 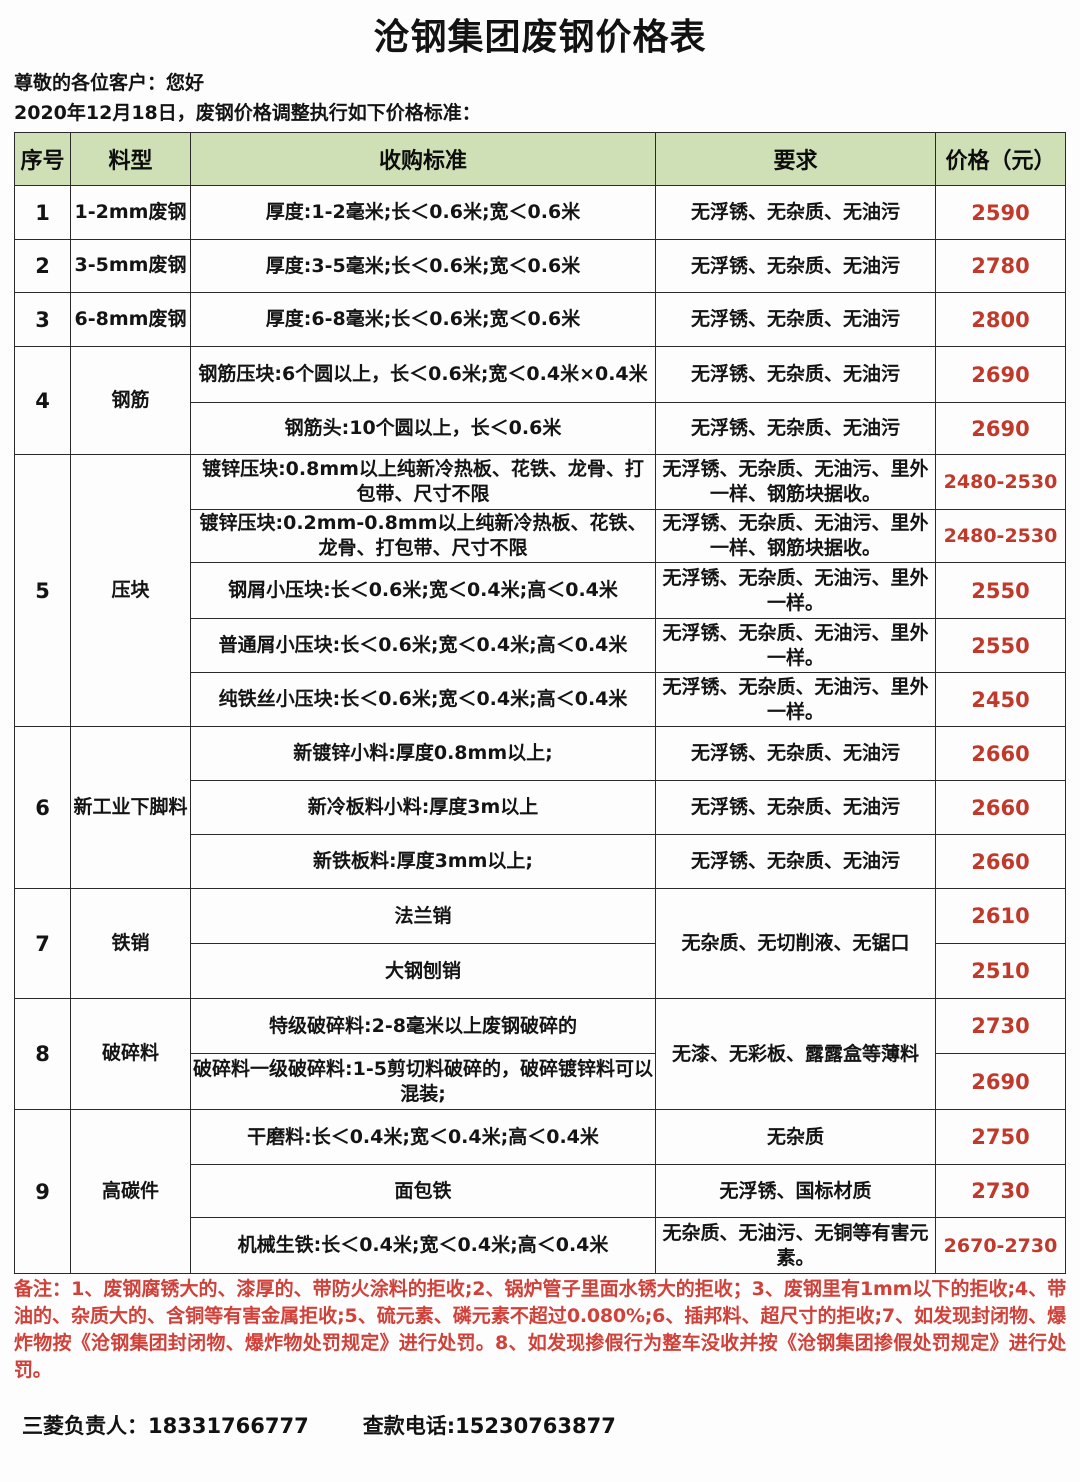 What do you see at coordinates (423, 808) in the screenshot?
I see `cell-purchase-standard: 新冷板料小料:厚度3m以上` at bounding box center [423, 808].